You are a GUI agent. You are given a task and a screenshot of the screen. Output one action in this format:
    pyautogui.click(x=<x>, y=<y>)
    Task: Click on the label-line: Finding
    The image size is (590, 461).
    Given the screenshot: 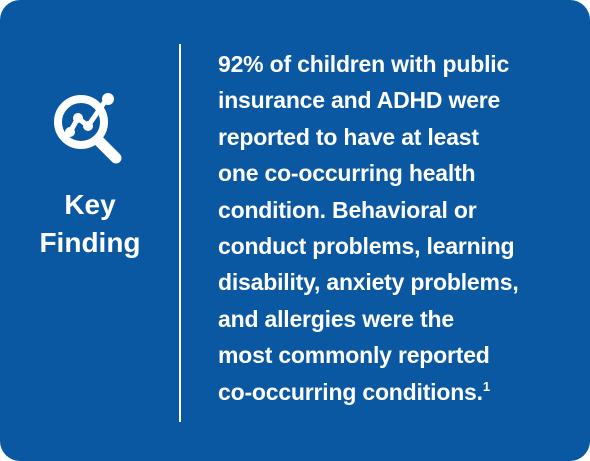 What is the action you would take?
    pyautogui.click(x=90, y=242)
    